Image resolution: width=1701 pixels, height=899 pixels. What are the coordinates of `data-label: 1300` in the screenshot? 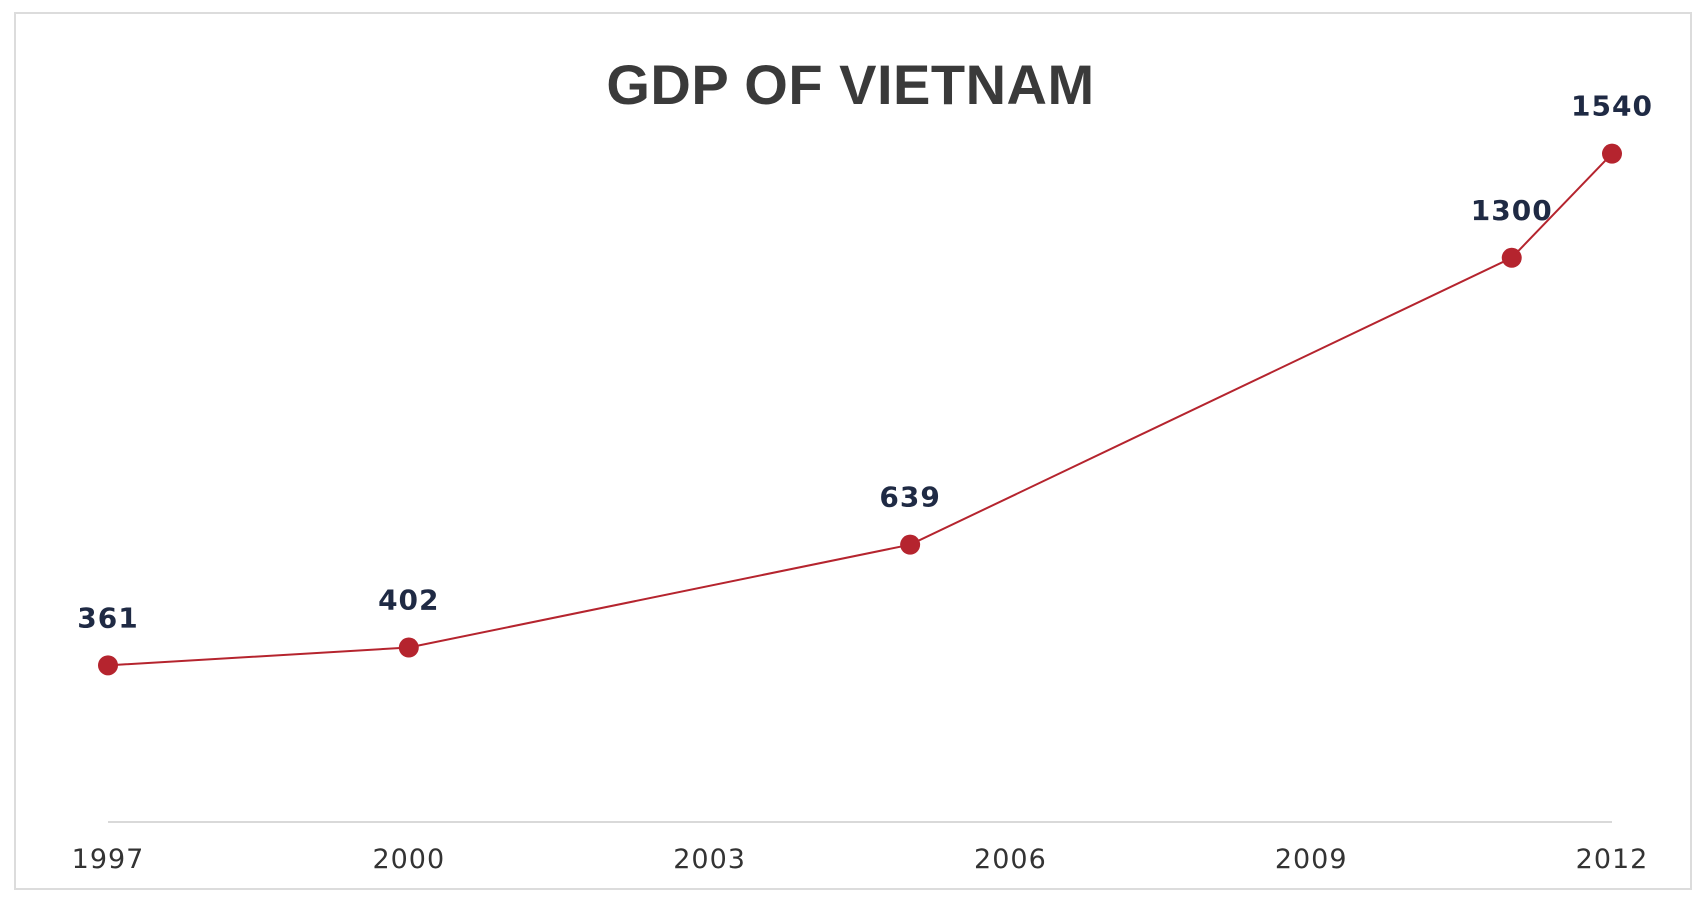 It's located at (1512, 210).